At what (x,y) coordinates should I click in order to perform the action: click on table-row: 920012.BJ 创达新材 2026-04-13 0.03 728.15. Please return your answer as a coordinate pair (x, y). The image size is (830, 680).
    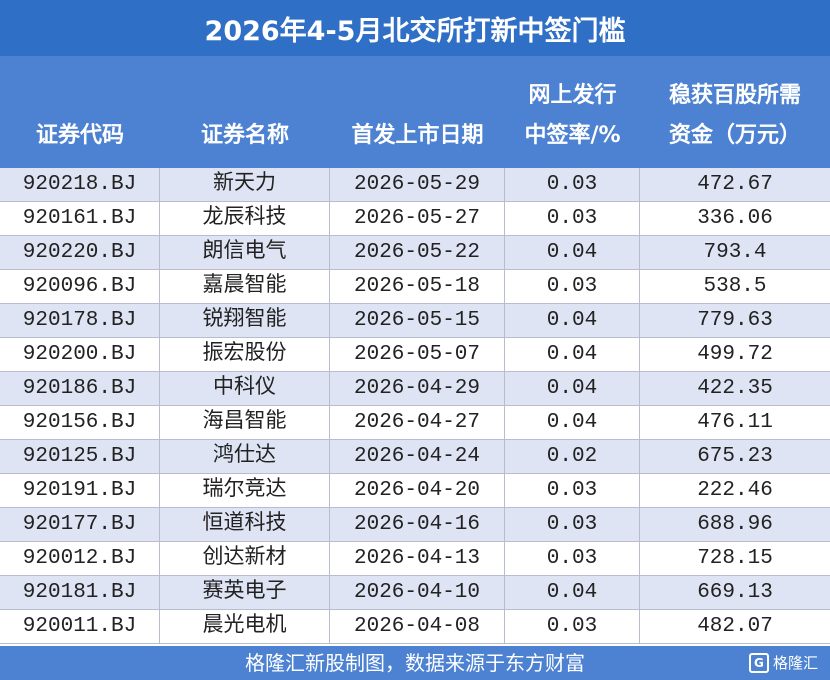
    Looking at the image, I should click on (415, 559).